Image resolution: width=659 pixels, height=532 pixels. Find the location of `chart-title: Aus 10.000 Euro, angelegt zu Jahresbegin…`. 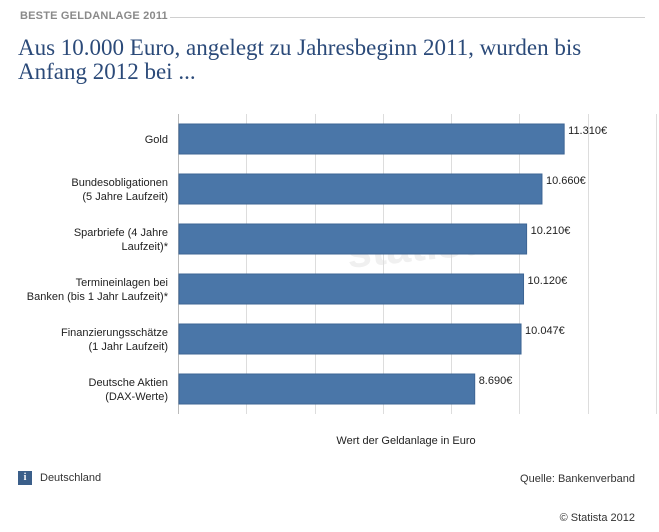

chart-title: Aus 10.000 Euro, angelegt zu Jahresbegin… is located at coordinates (300, 59).